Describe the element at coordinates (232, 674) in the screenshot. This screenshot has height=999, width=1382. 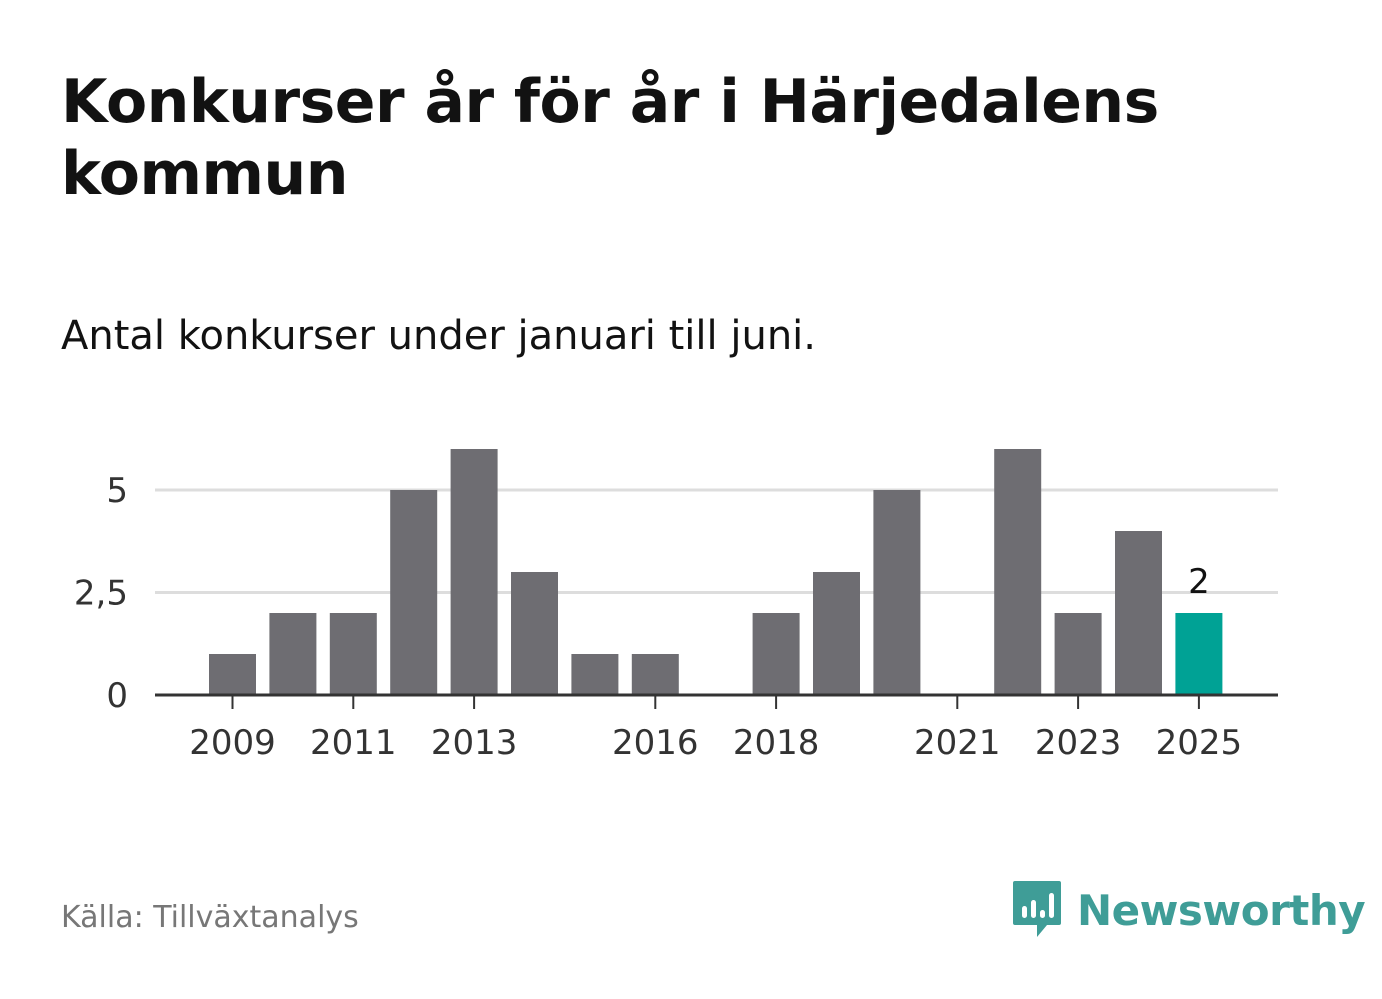
I see `bar-2009` at that location.